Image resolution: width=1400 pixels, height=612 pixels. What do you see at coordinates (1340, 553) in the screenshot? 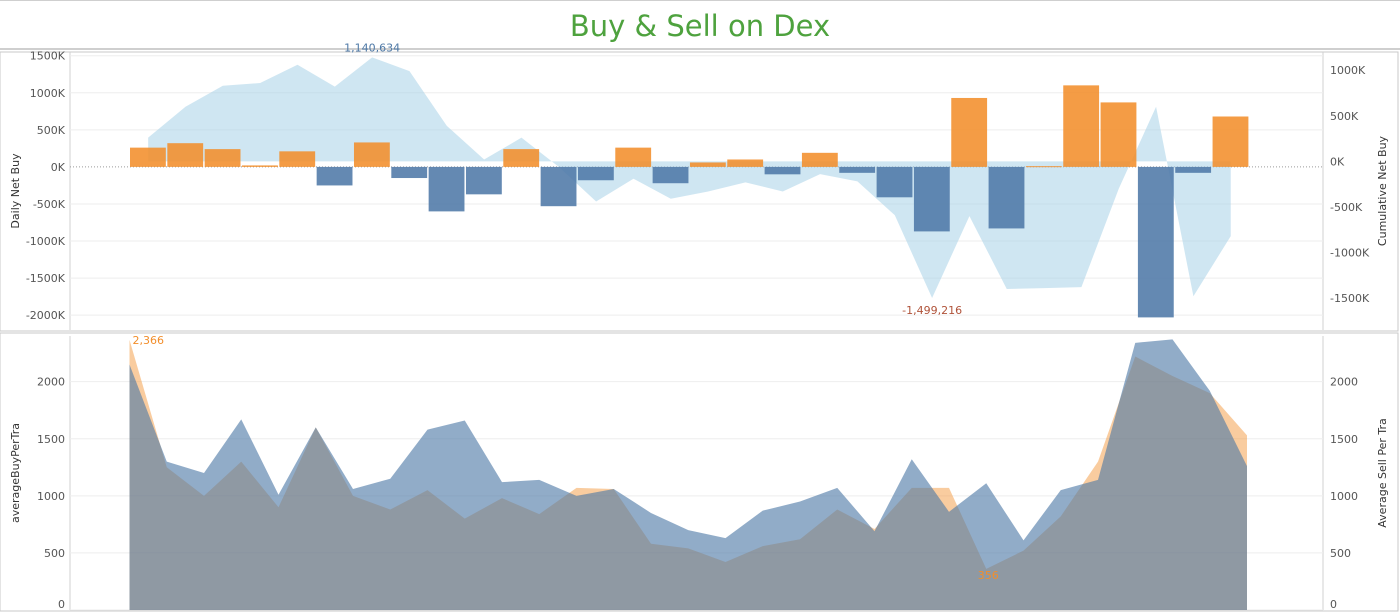
I see `y-tick-label-right: 500` at bounding box center [1340, 553].